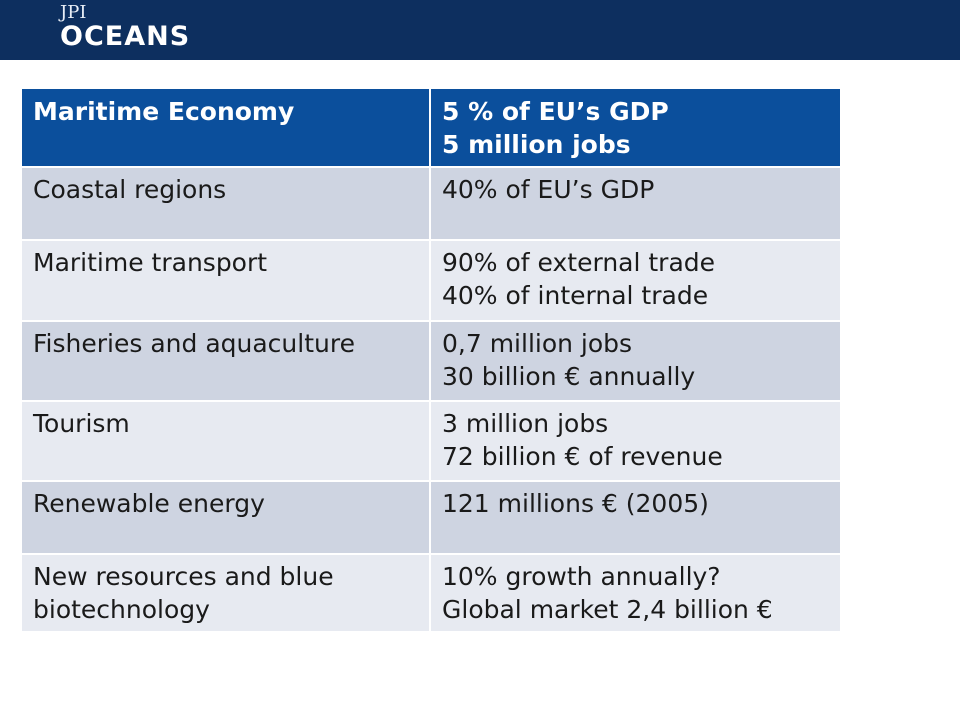 Image resolution: width=960 pixels, height=720 pixels. I want to click on sector-cell: Fisheries and aquaculture, so click(226, 361).